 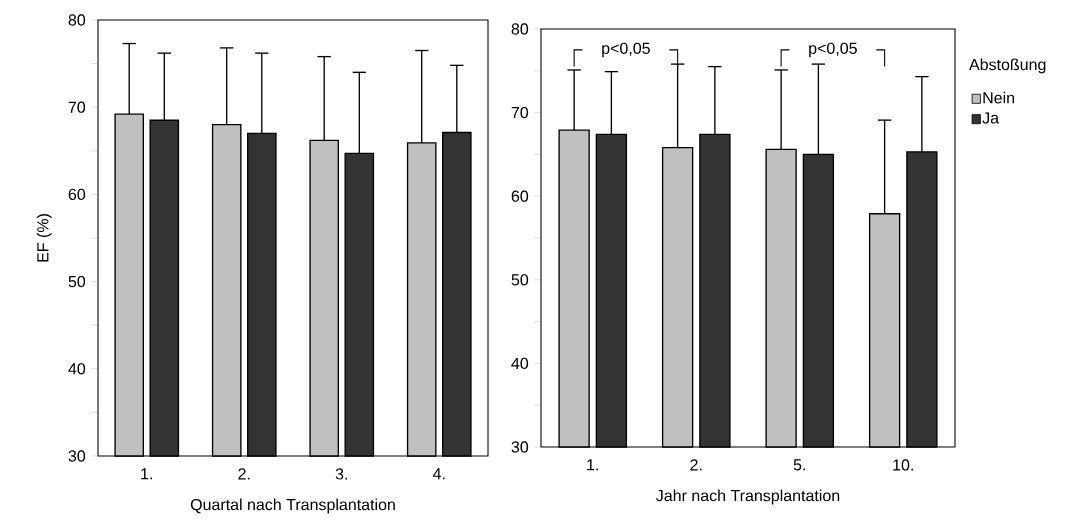 I want to click on x-tick-label: 5., so click(x=799, y=465).